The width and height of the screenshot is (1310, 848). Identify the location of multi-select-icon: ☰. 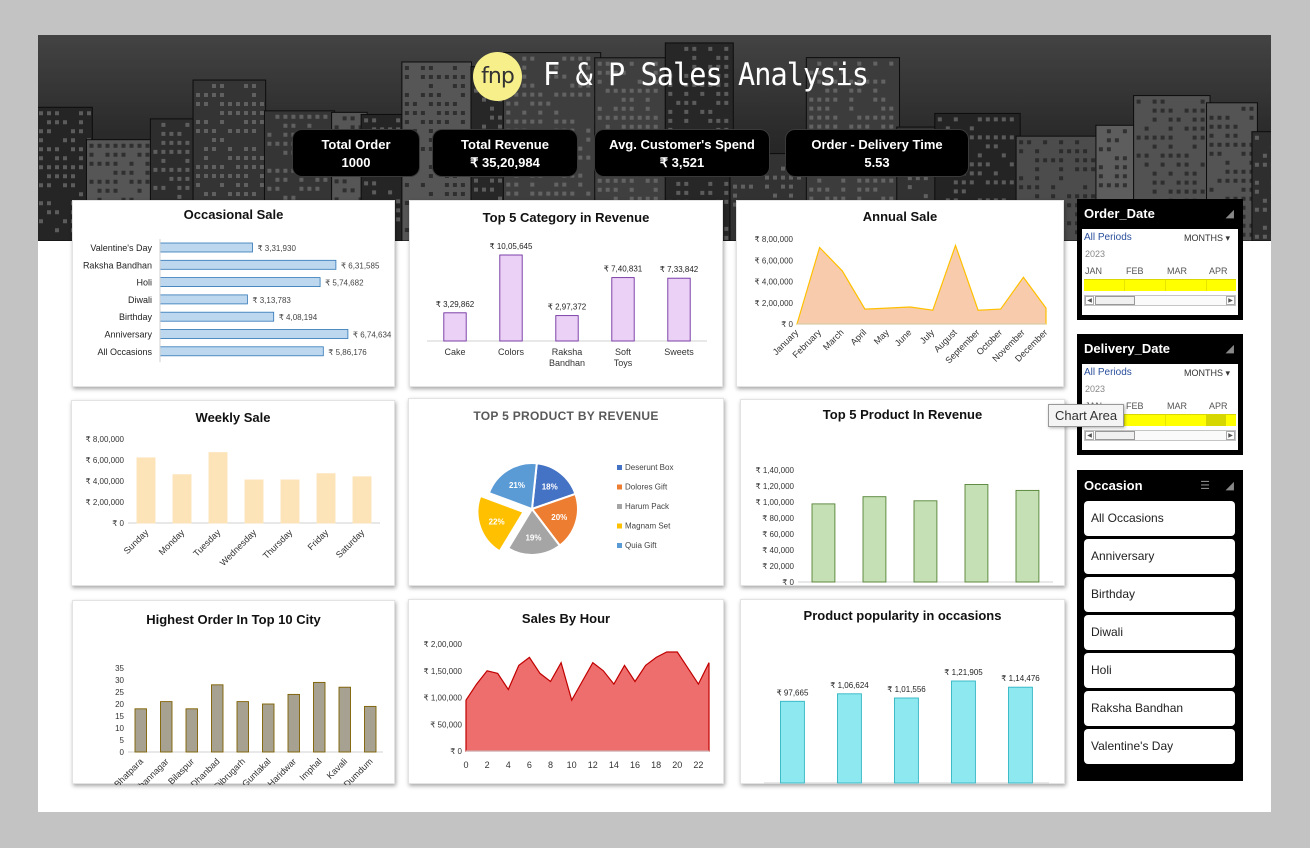
(1205, 486).